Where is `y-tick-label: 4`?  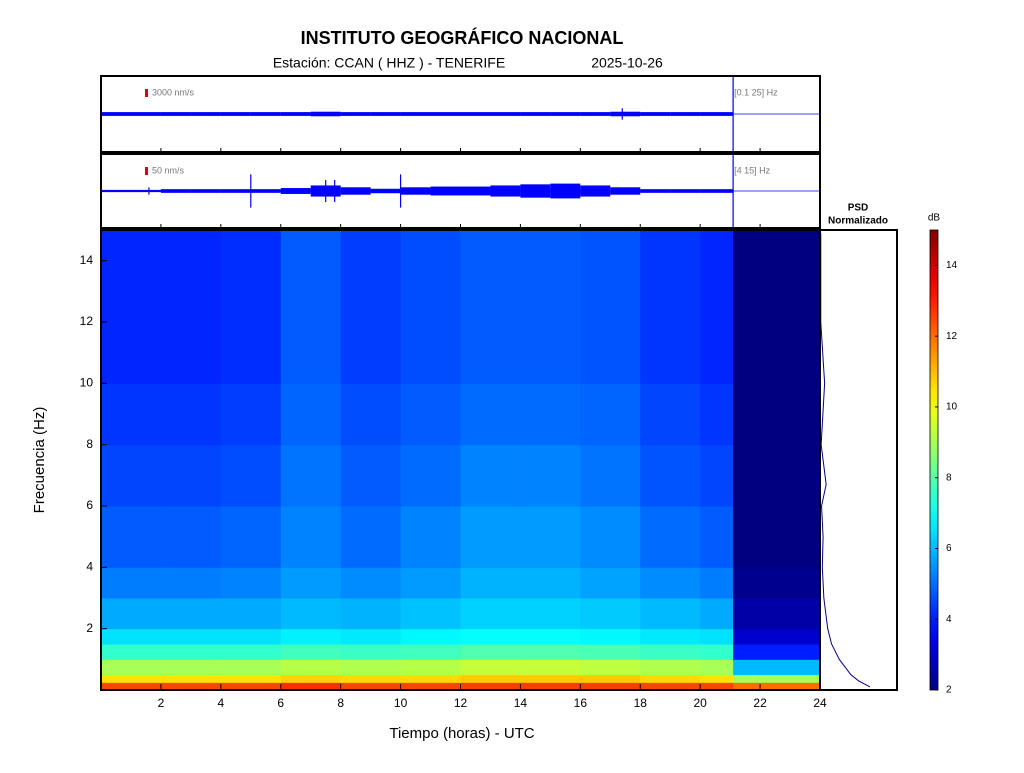 y-tick-label: 4 is located at coordinates (89, 567).